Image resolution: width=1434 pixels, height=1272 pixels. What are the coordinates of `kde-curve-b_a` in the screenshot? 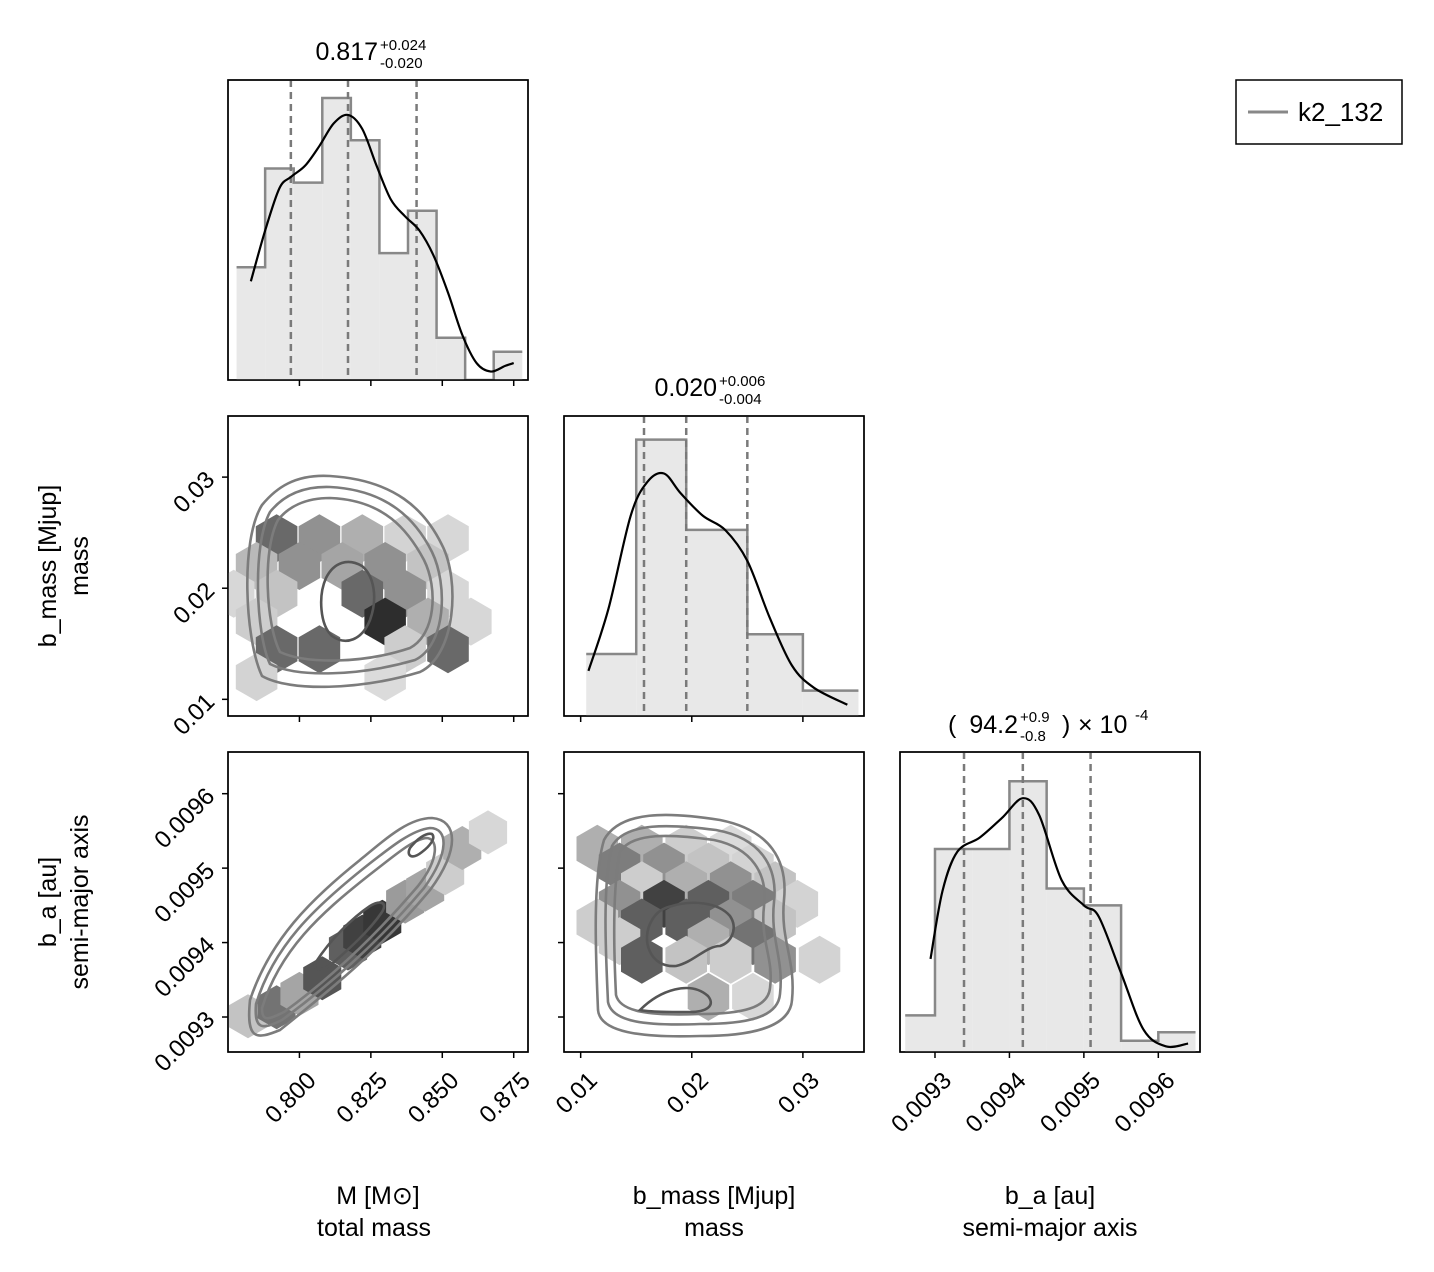 It's located at (1059, 923).